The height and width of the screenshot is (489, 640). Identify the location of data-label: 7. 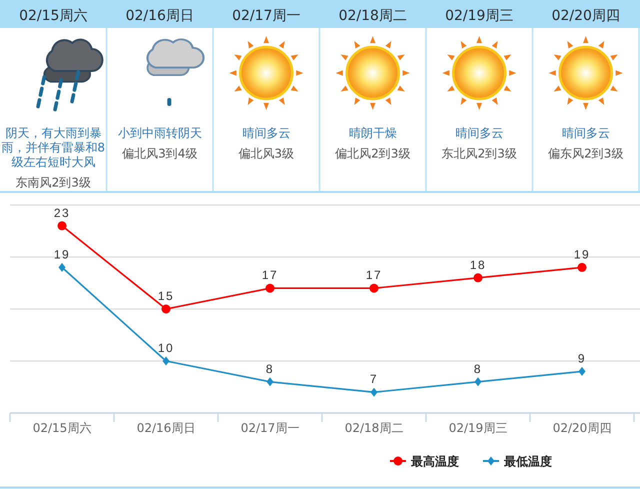
(374, 379).